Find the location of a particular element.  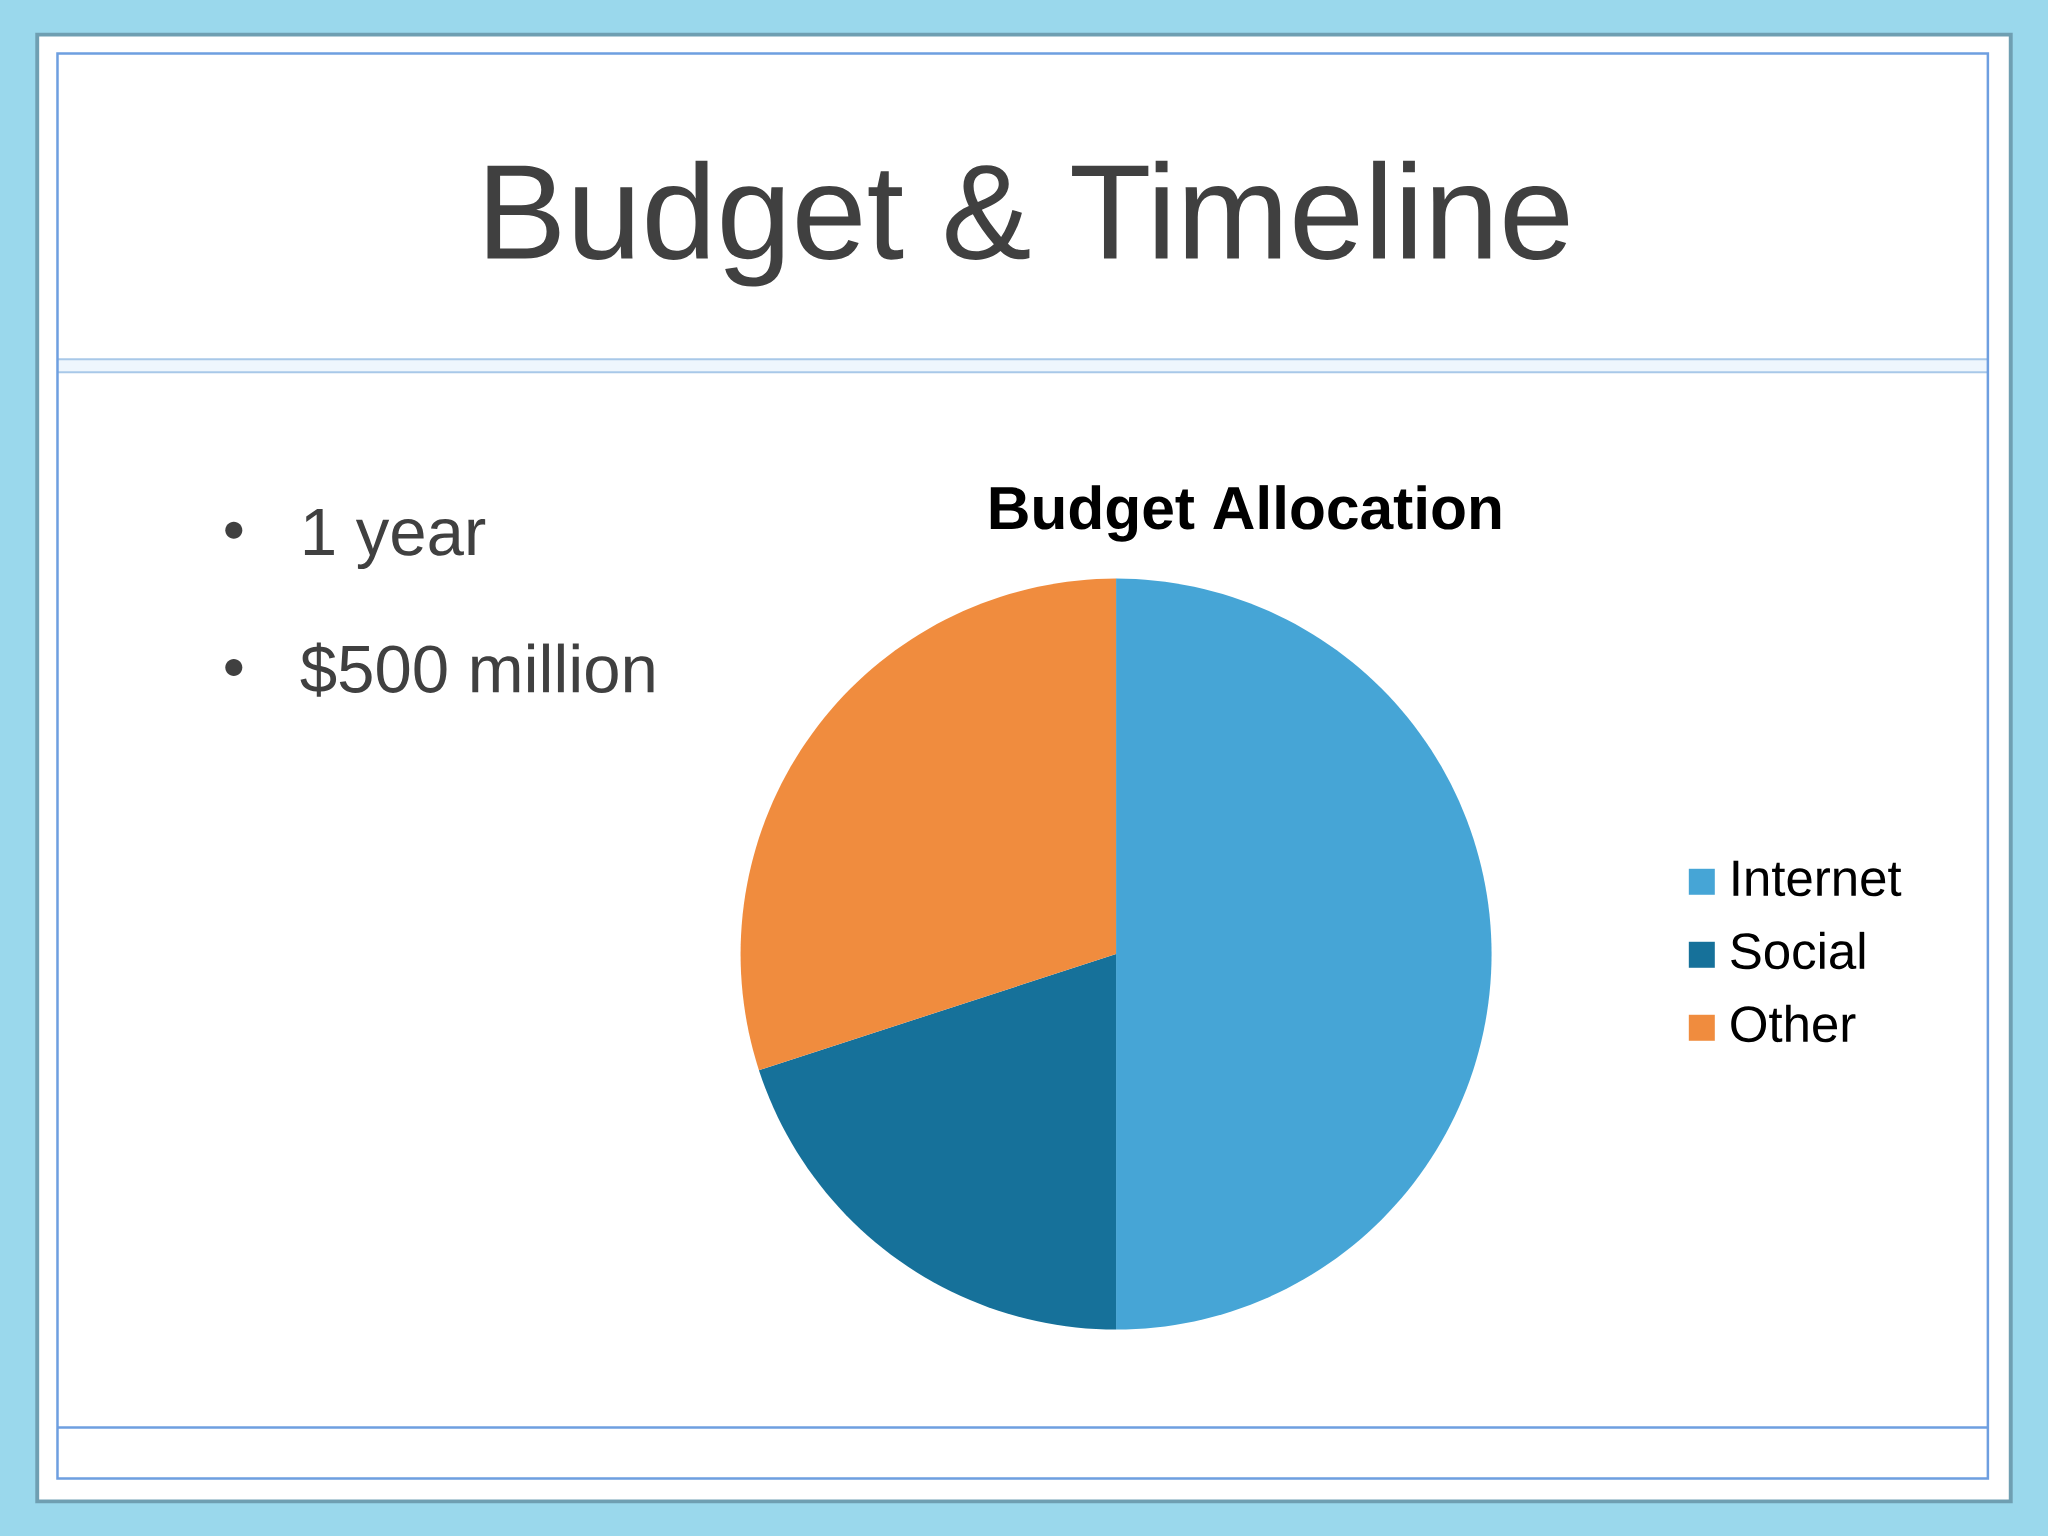

legend-label: Other is located at coordinates (1793, 1023).